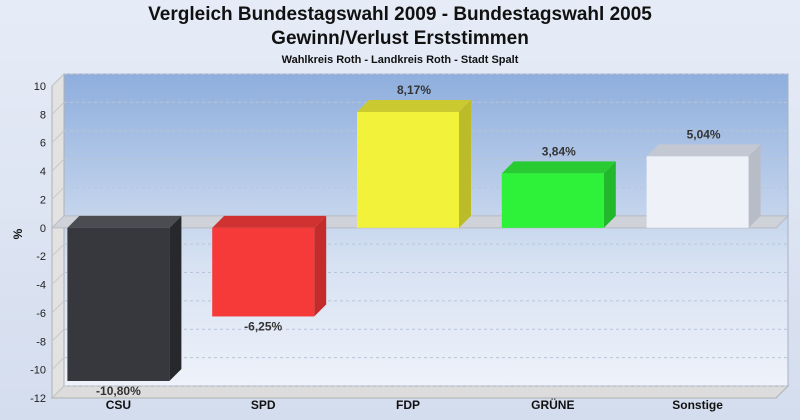 The image size is (800, 420). What do you see at coordinates (43, 229) in the screenshot?
I see `y-tick-label: 0` at bounding box center [43, 229].